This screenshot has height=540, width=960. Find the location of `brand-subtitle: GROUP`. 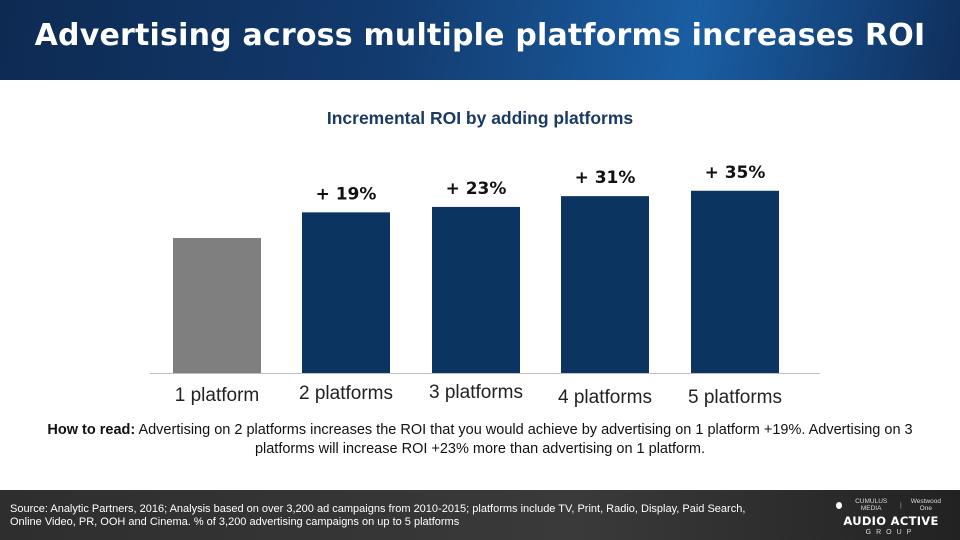

brand-subtitle: GROUP is located at coordinates (891, 532).